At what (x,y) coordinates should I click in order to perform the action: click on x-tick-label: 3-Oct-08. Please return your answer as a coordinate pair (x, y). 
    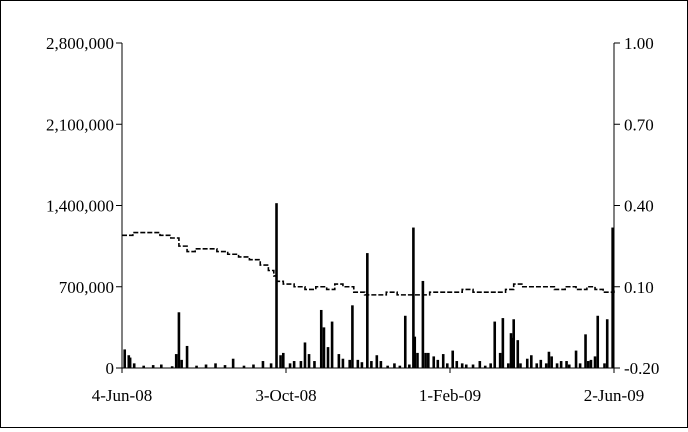
    Looking at the image, I should click on (285, 395).